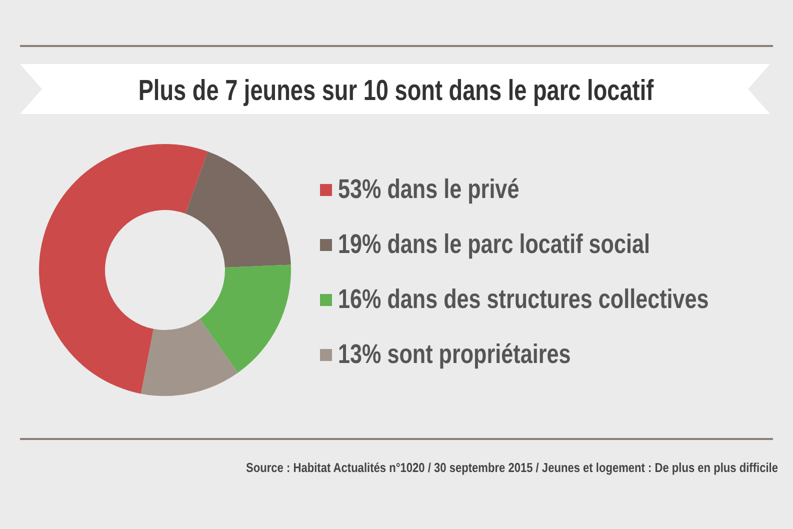  I want to click on legend-label: 13% sont propriétaires, so click(454, 355).